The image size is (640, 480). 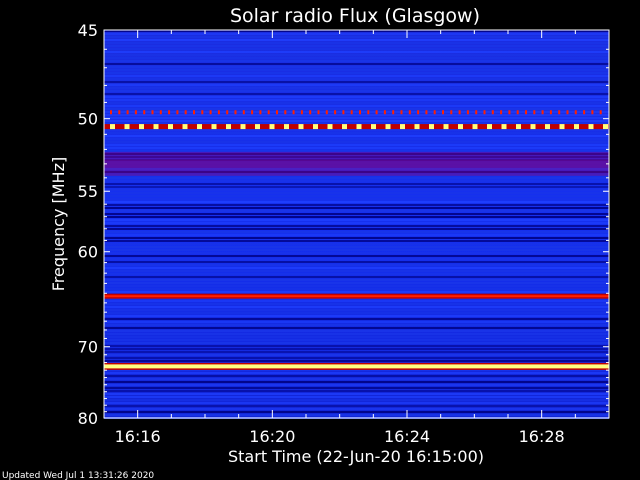 I want to click on x-axis-label: Start Time (22-Jun-20 16:15:00), so click(x=356, y=456).